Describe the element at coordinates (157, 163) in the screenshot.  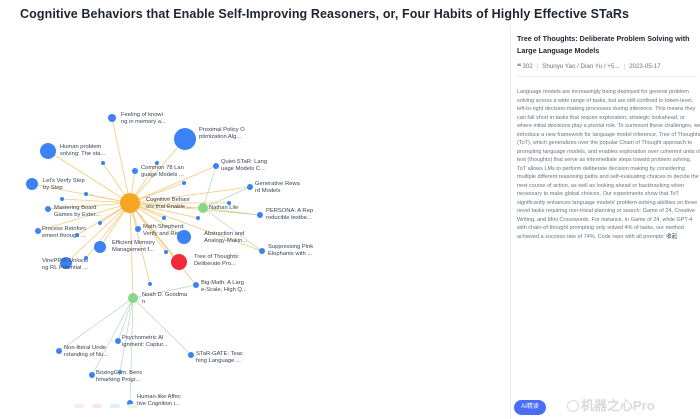
I see `graph-node-d4` at that location.